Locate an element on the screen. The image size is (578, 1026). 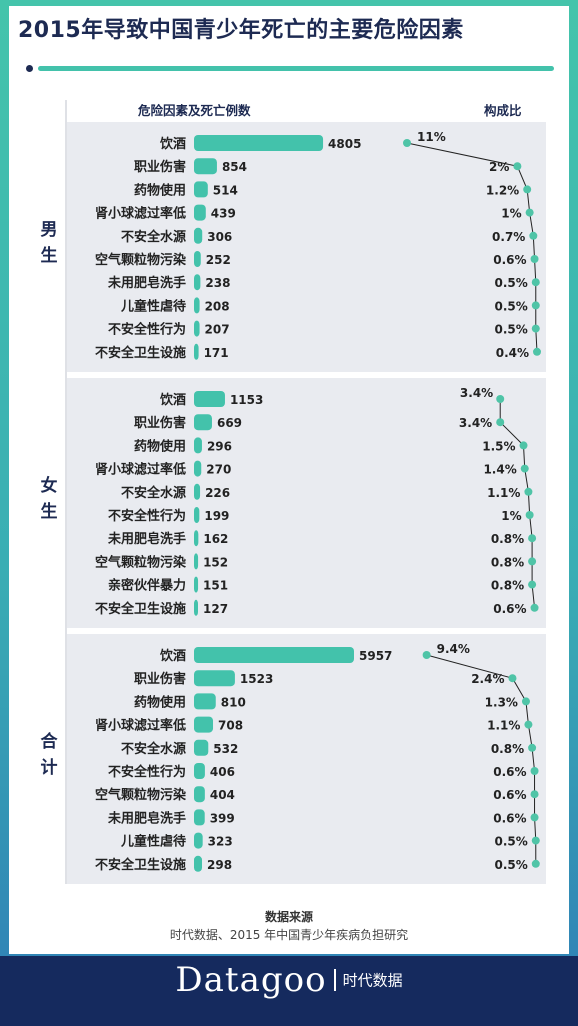
bar-value-label: 207 is located at coordinates (217, 330).